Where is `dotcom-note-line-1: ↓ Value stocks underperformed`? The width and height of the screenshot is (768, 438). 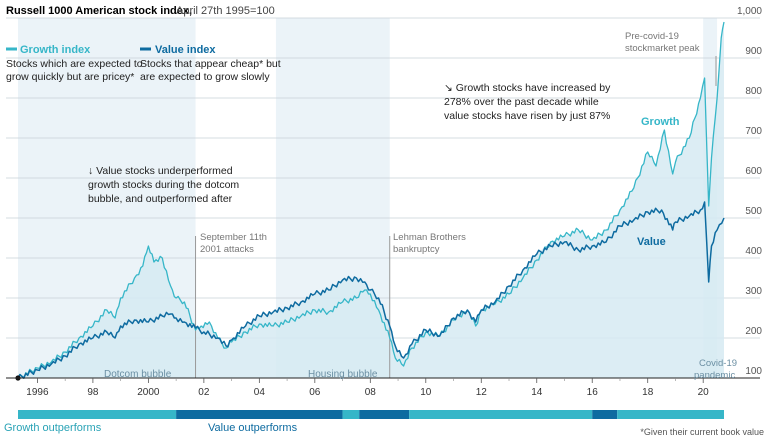 dotcom-note-line-1: ↓ Value stocks underperformed is located at coordinates (160, 171).